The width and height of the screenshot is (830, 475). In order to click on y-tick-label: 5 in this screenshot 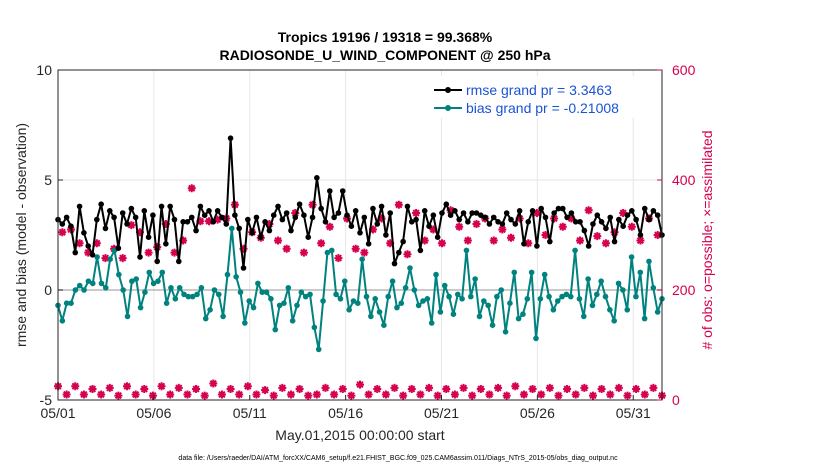, I will do `click(48, 180)`.